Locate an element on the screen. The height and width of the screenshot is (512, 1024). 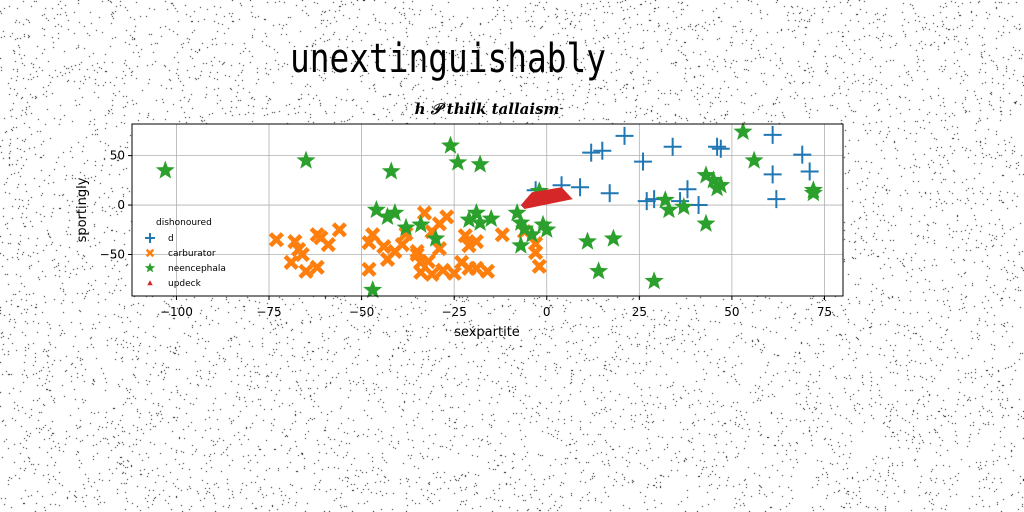
legend-label-d: d is located at coordinates (171, 239).